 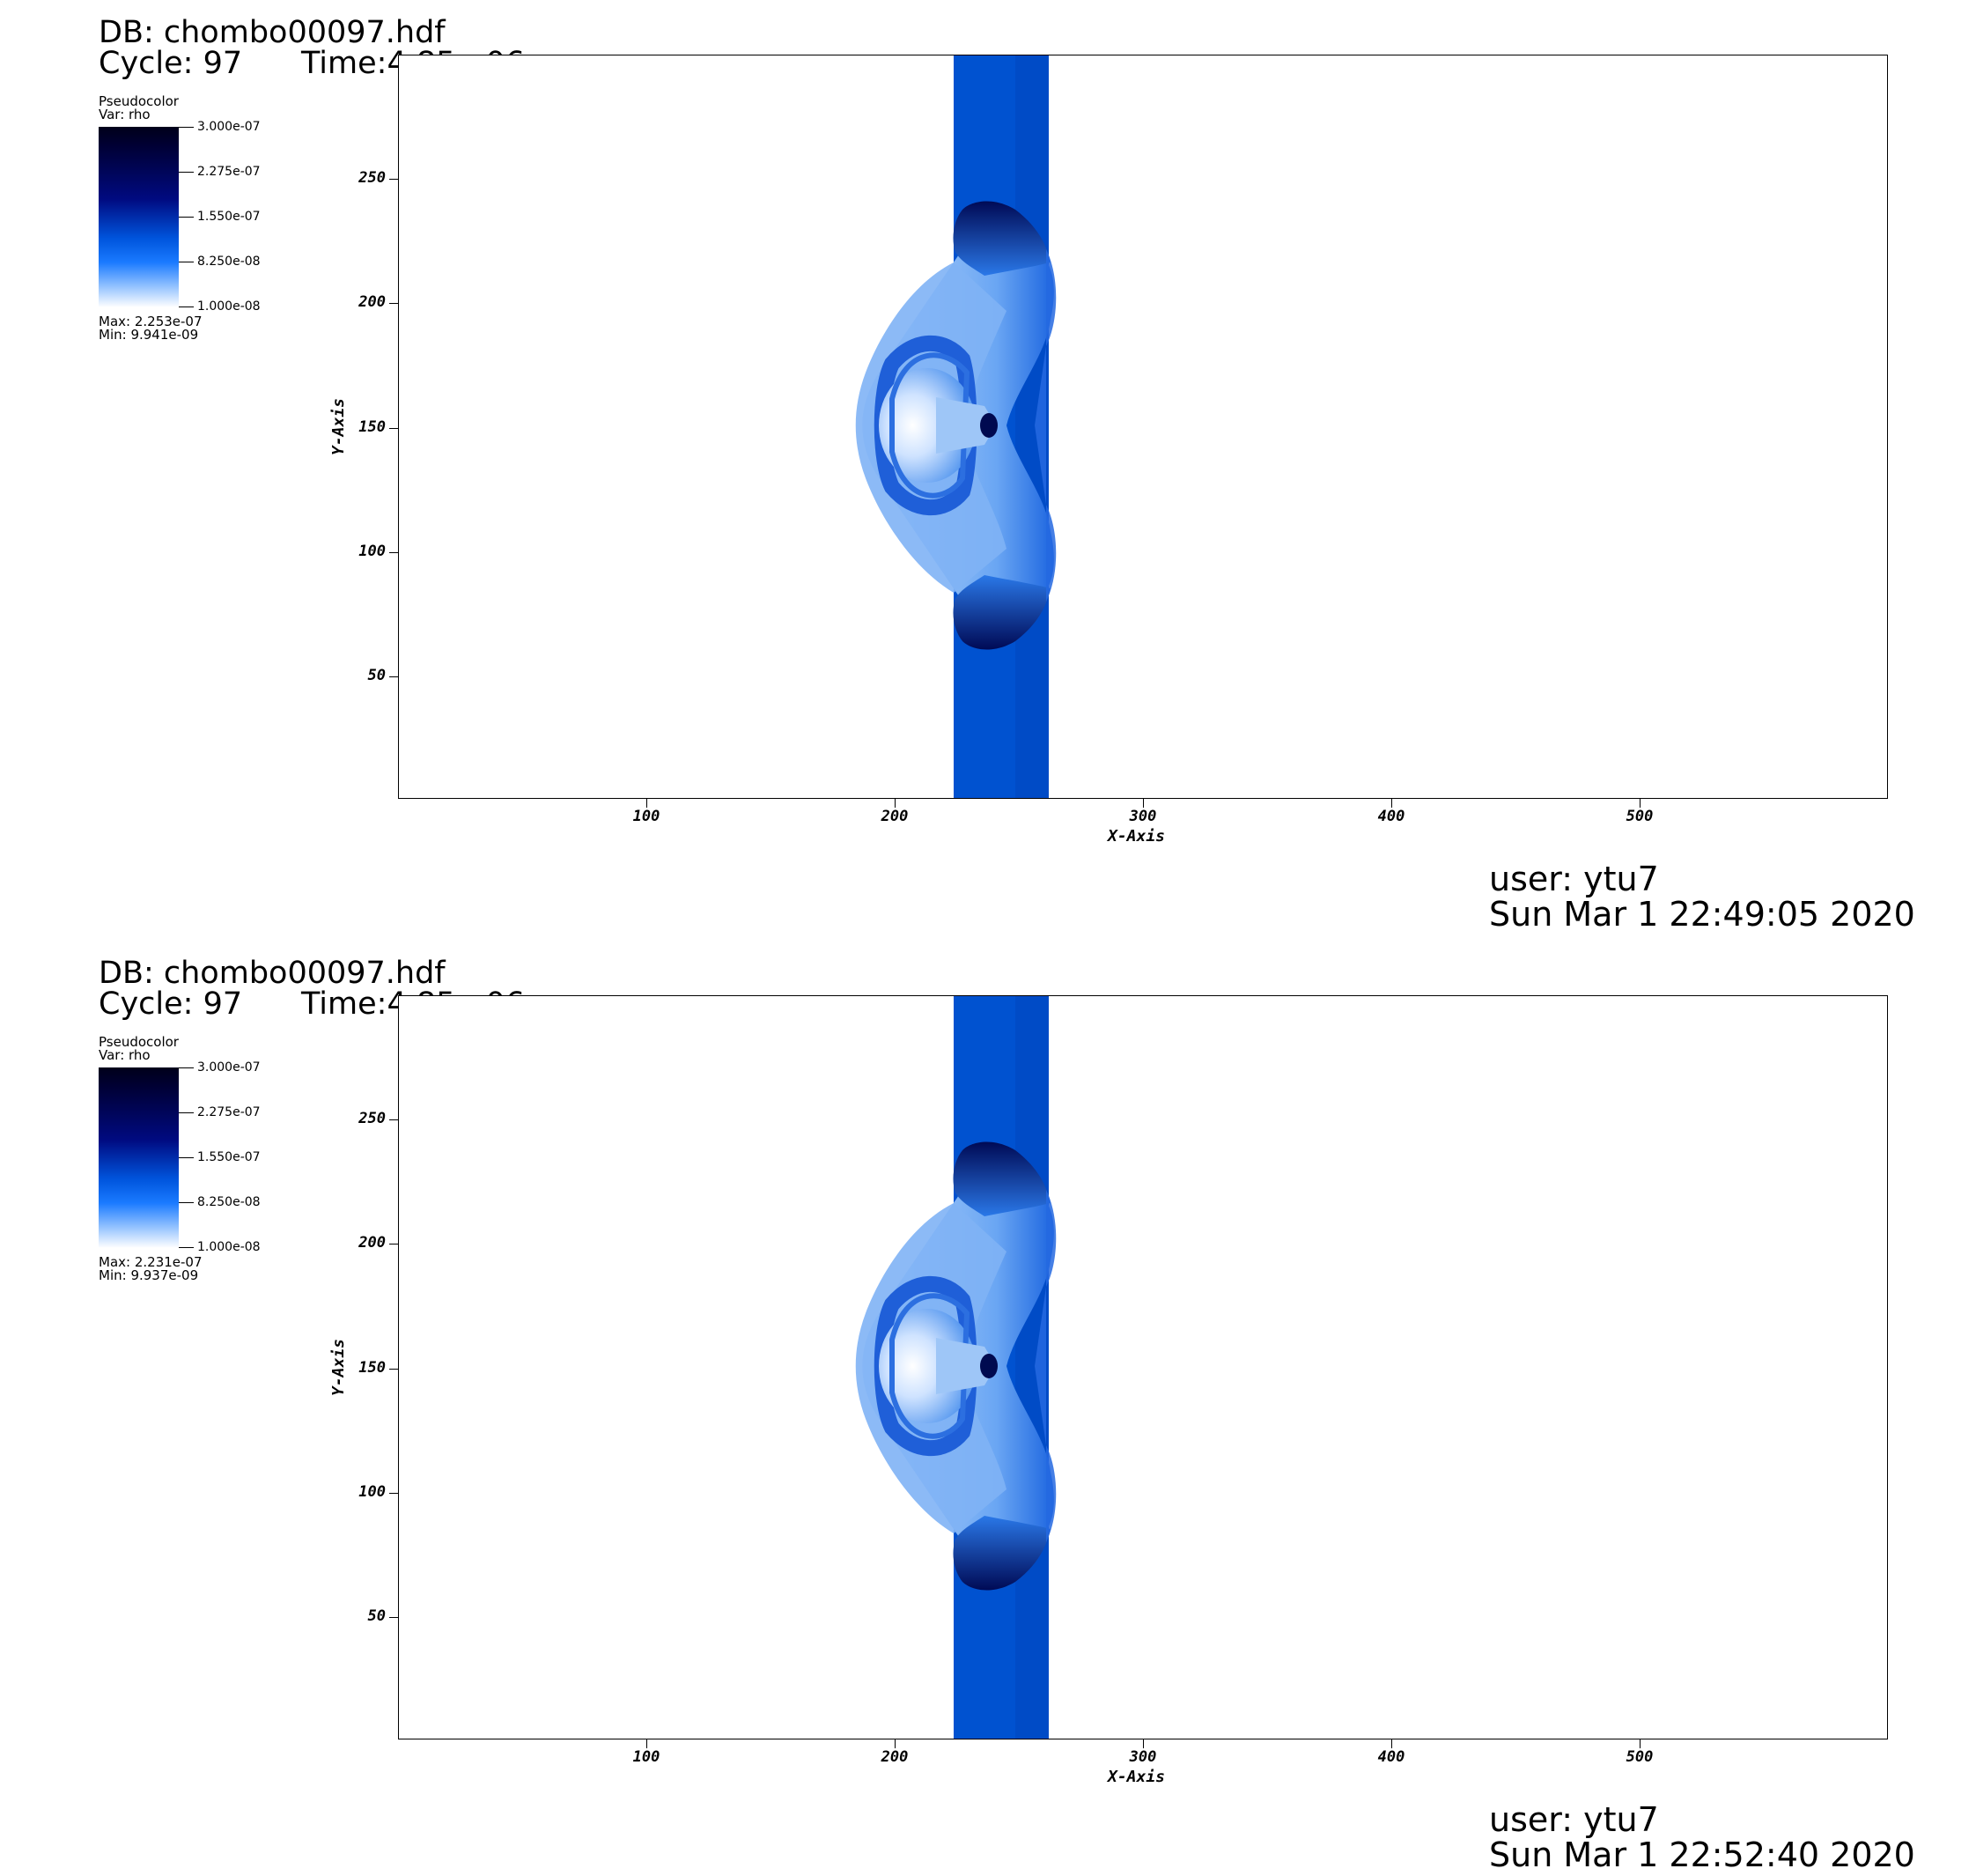 What do you see at coordinates (149, 335) in the screenshot?
I see `legend-min: Min: 9.941e-09` at bounding box center [149, 335].